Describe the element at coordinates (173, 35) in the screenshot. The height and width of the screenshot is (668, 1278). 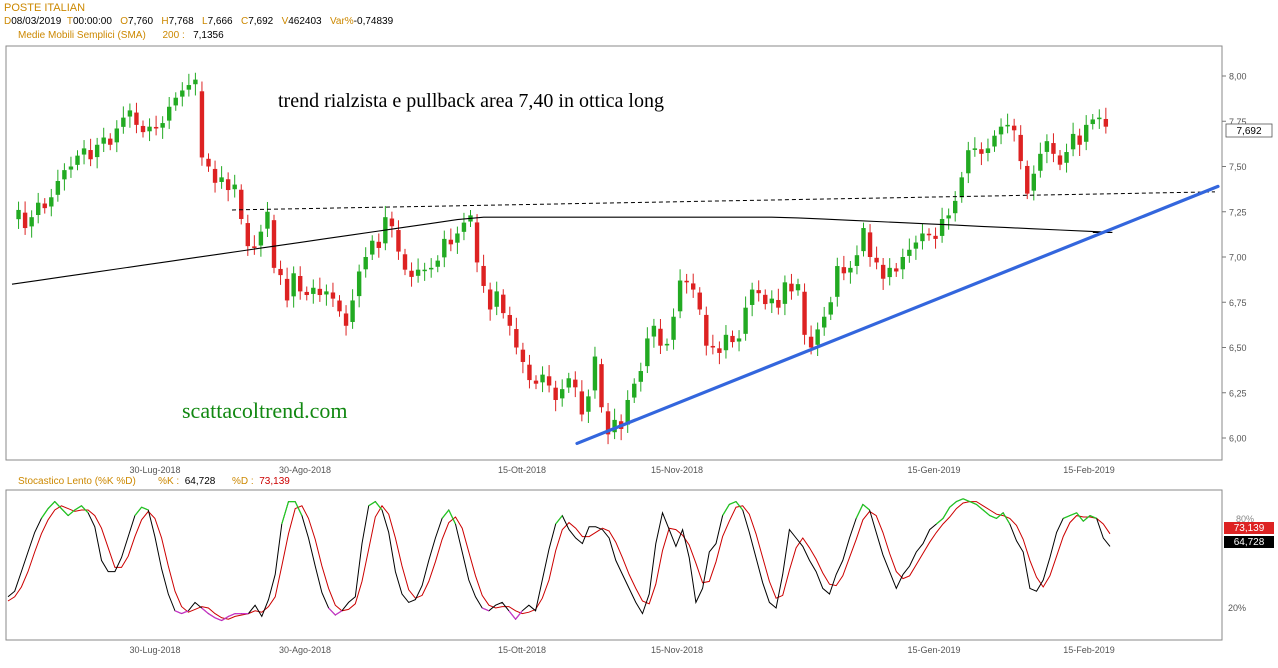
I see `sma-period: 200 :` at that location.